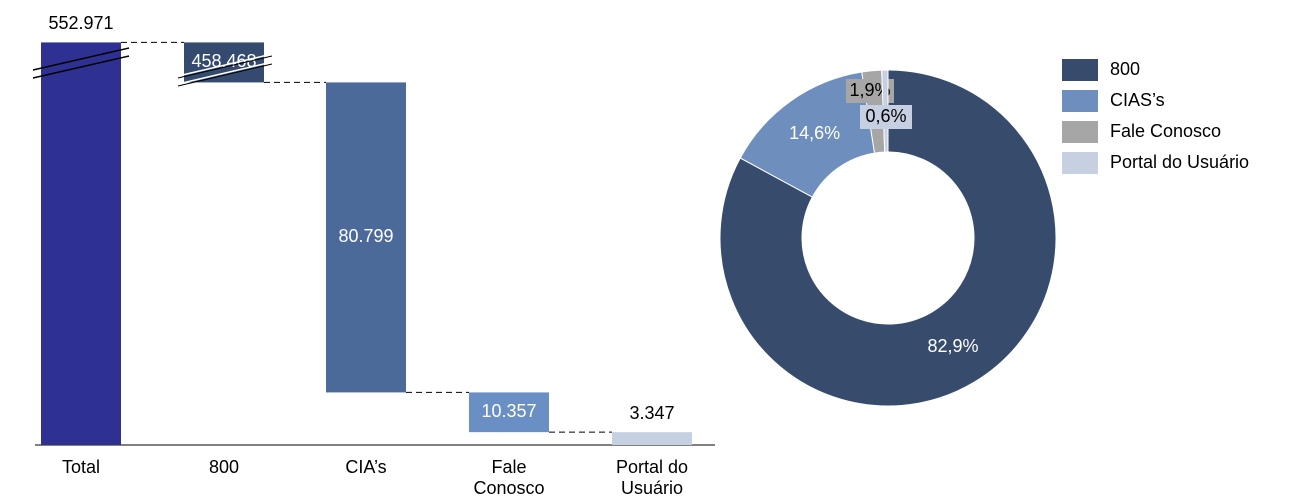 The height and width of the screenshot is (504, 1306). I want to click on x-tick-label: Fale Conosco, so click(509, 477).